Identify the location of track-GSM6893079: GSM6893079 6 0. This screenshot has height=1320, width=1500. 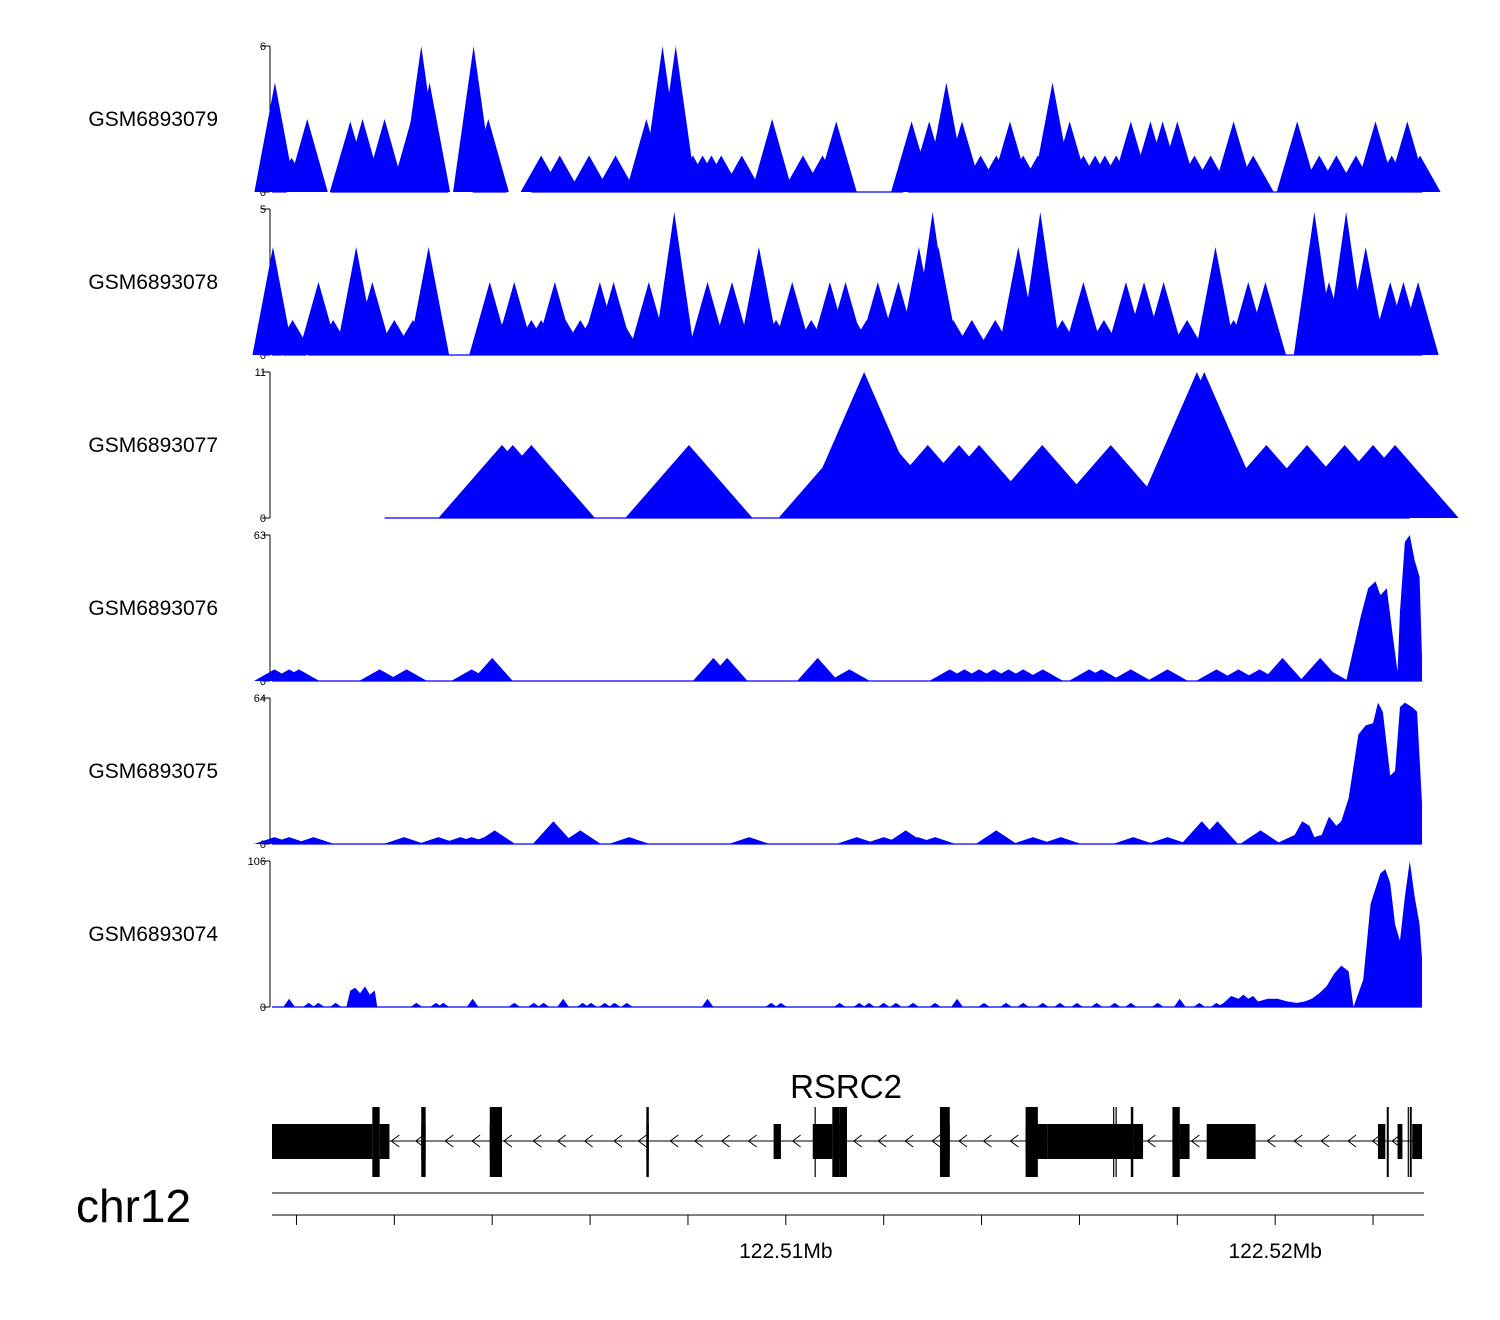
(764, 120).